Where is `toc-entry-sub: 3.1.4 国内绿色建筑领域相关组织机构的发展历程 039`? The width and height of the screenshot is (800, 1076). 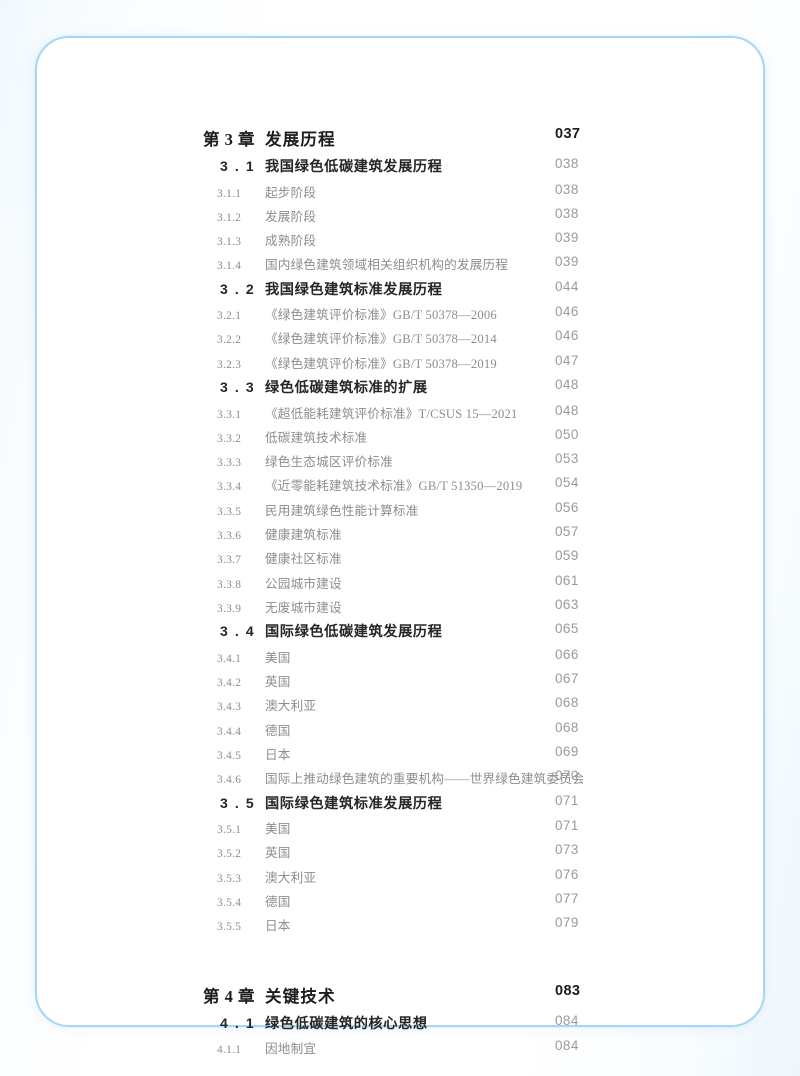 toc-entry-sub: 3.1.4 国内绿色建筑领域相关组织机构的发展历程 039 is located at coordinates (393, 266).